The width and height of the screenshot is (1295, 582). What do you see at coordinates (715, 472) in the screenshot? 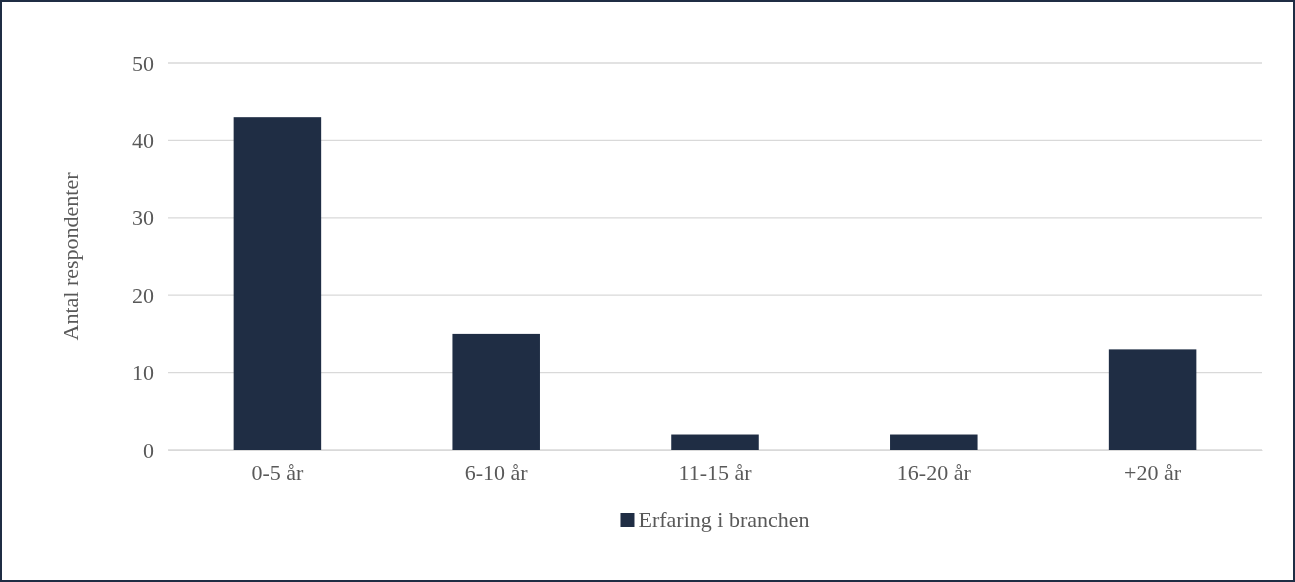
I see `x-tick-label: 11-15 år` at bounding box center [715, 472].